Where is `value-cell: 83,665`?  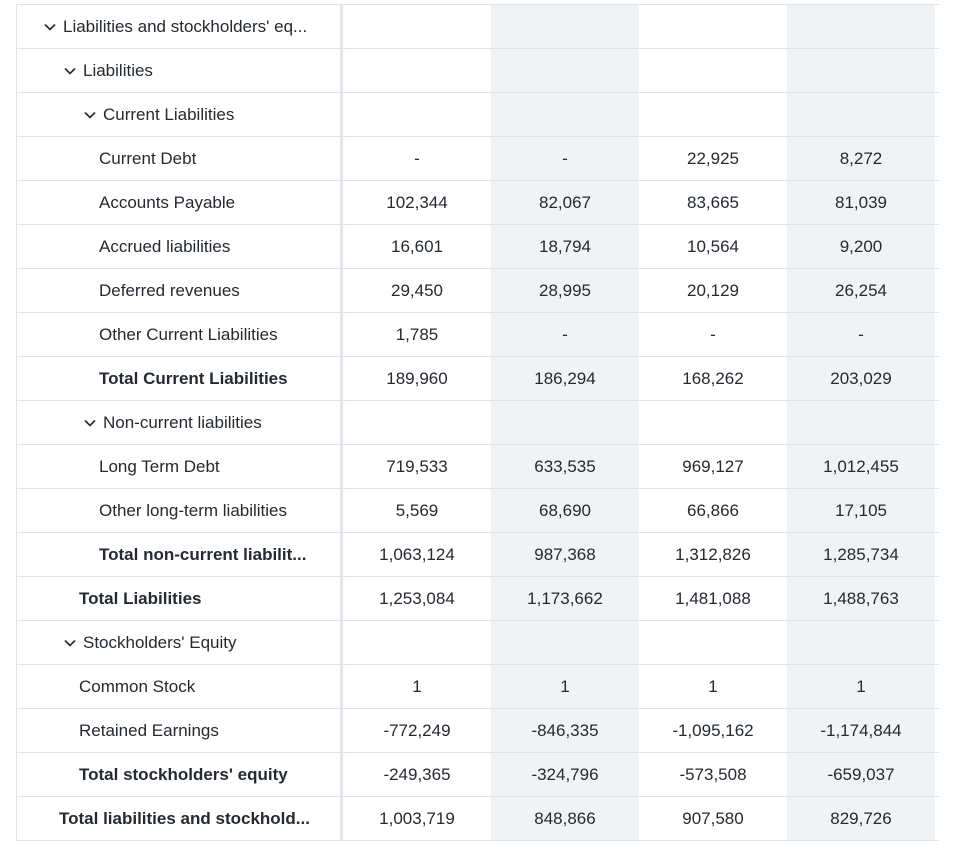
value-cell: 83,665 is located at coordinates (713, 202).